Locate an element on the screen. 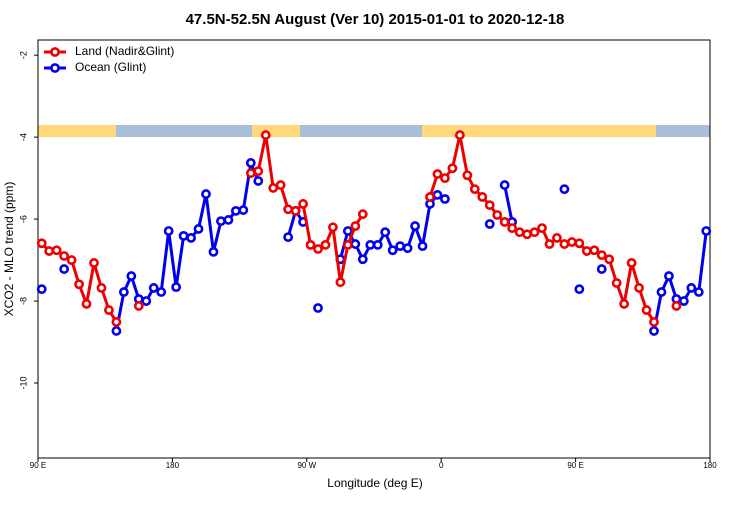 This screenshot has height=505, width=750. y-tick-label: -6 is located at coordinates (23, 219).